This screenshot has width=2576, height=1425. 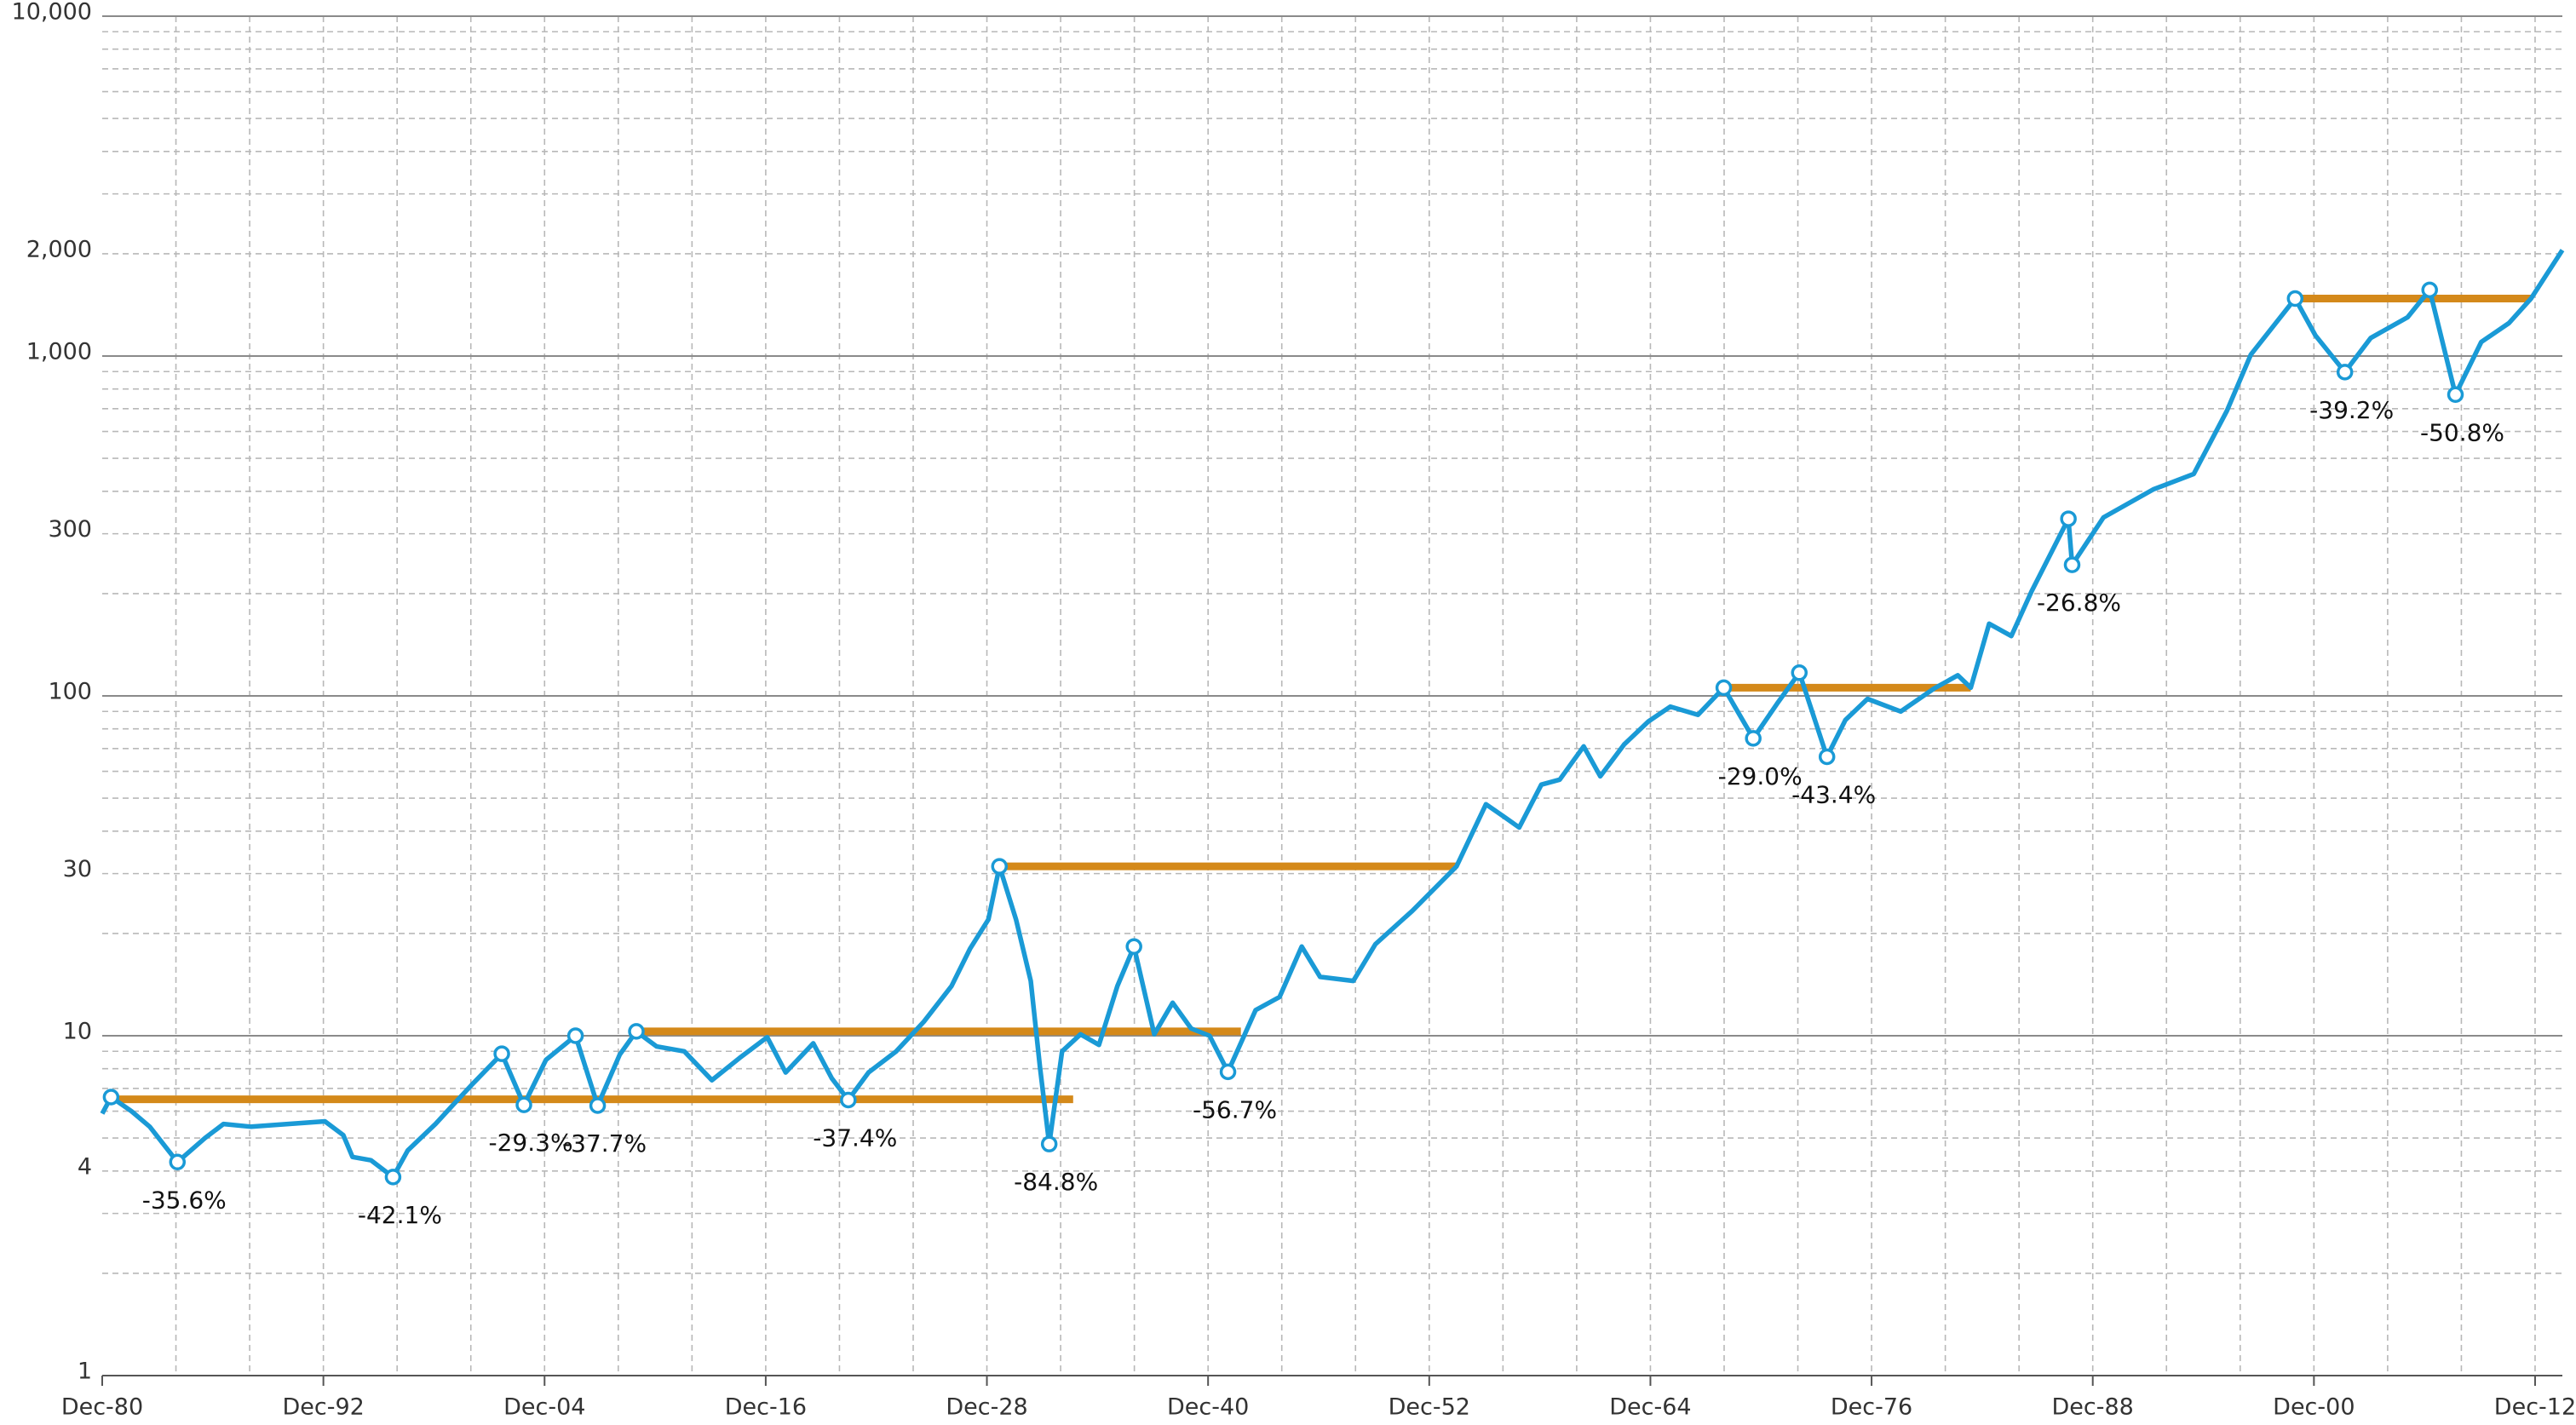 What do you see at coordinates (855, 1137) in the screenshot?
I see `drawdown-label: -37.4%` at bounding box center [855, 1137].